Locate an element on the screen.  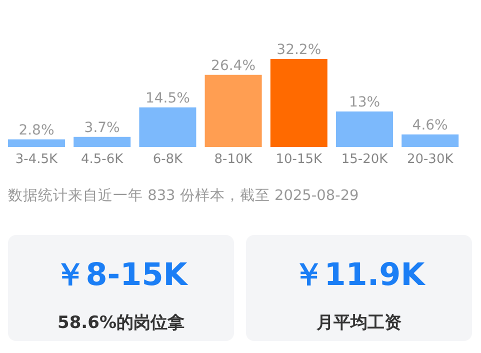
x-tick-label: 3-4.5K is located at coordinates (36, 159).